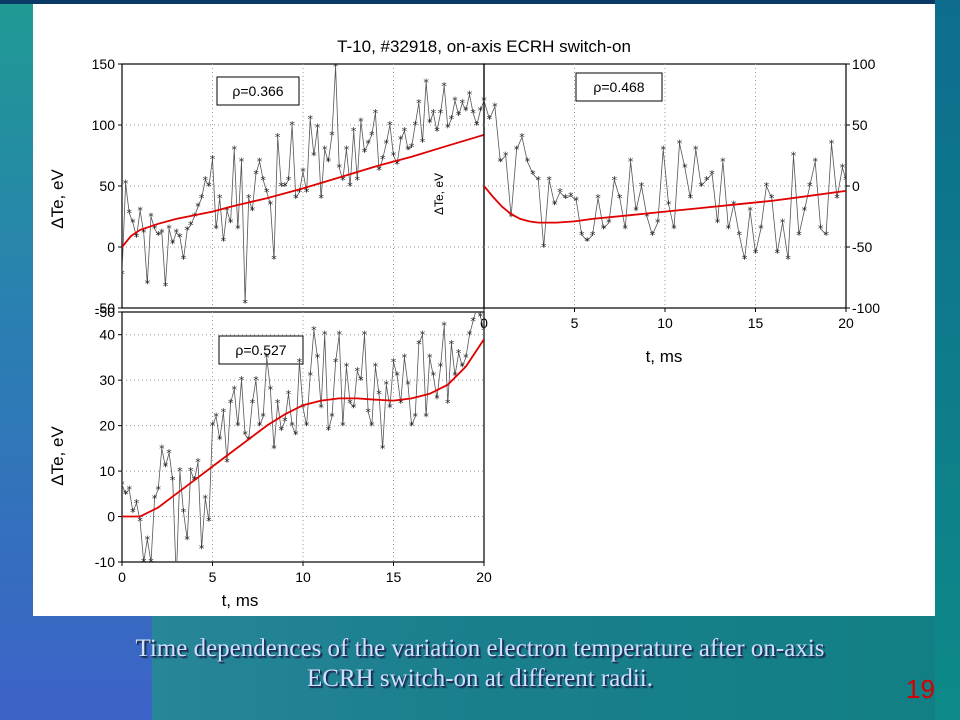 The image size is (960, 720). What do you see at coordinates (756, 323) in the screenshot?
I see `x-tick-label: 15` at bounding box center [756, 323].